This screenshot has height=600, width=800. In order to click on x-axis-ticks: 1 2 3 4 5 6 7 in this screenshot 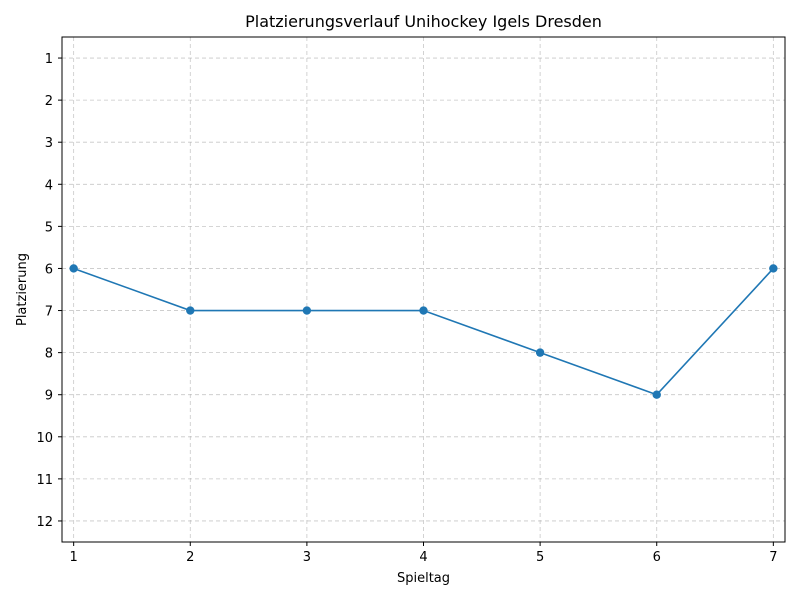, I will do `click(423, 553)`.